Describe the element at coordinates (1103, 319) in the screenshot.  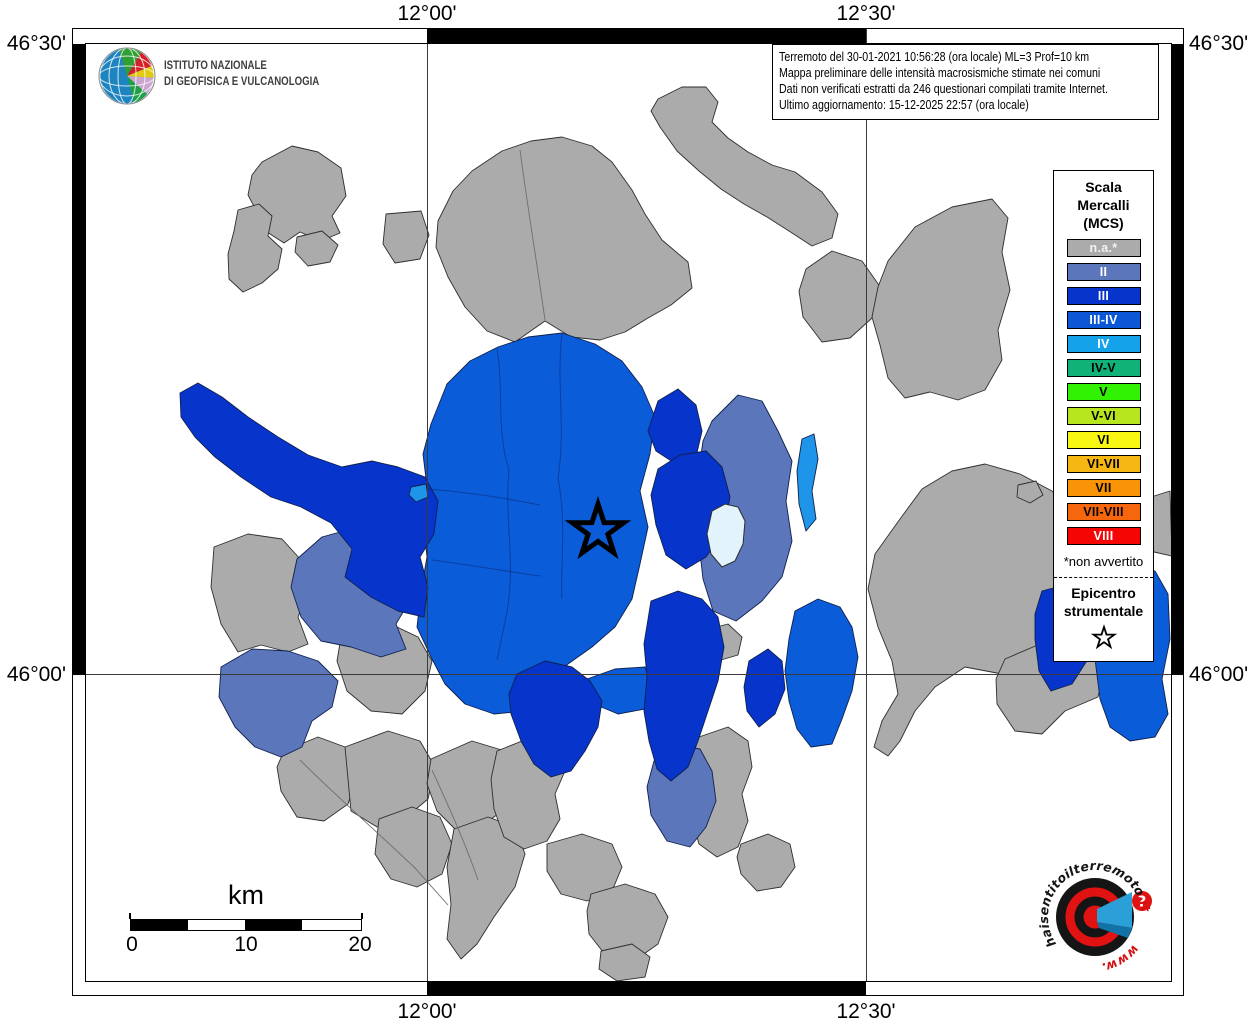
I see `legend-swatch-iii-iv: III-IV` at that location.